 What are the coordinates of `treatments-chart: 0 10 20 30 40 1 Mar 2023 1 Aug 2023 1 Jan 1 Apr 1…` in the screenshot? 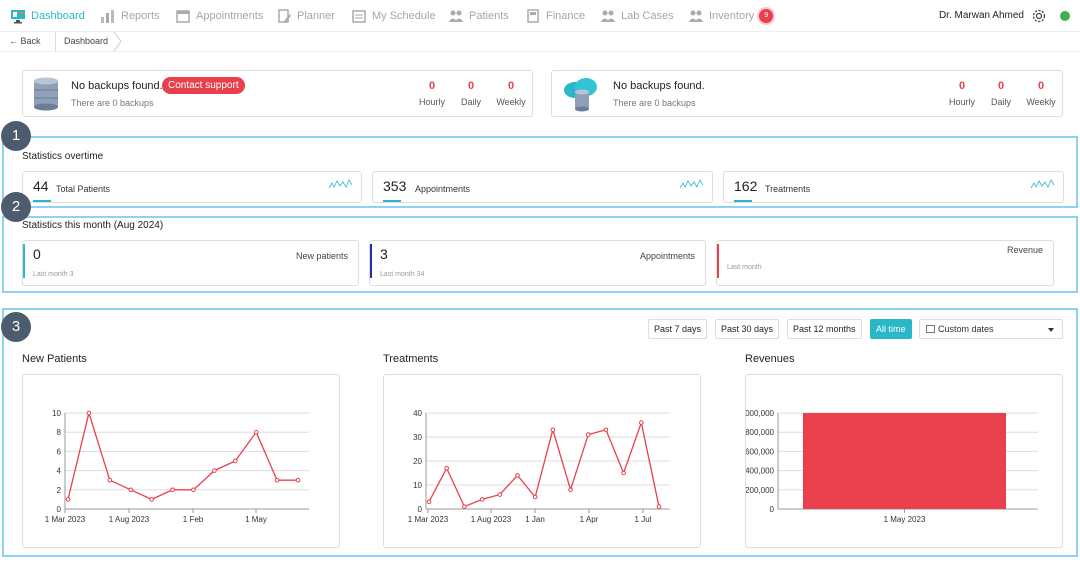 It's located at (542, 461).